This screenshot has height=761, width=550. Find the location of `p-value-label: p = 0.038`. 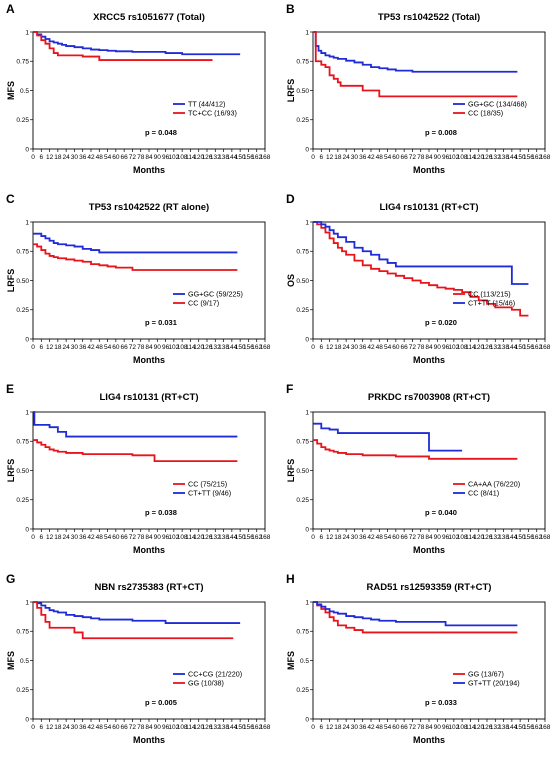

p-value-label: p = 0.038 is located at coordinates (161, 512).